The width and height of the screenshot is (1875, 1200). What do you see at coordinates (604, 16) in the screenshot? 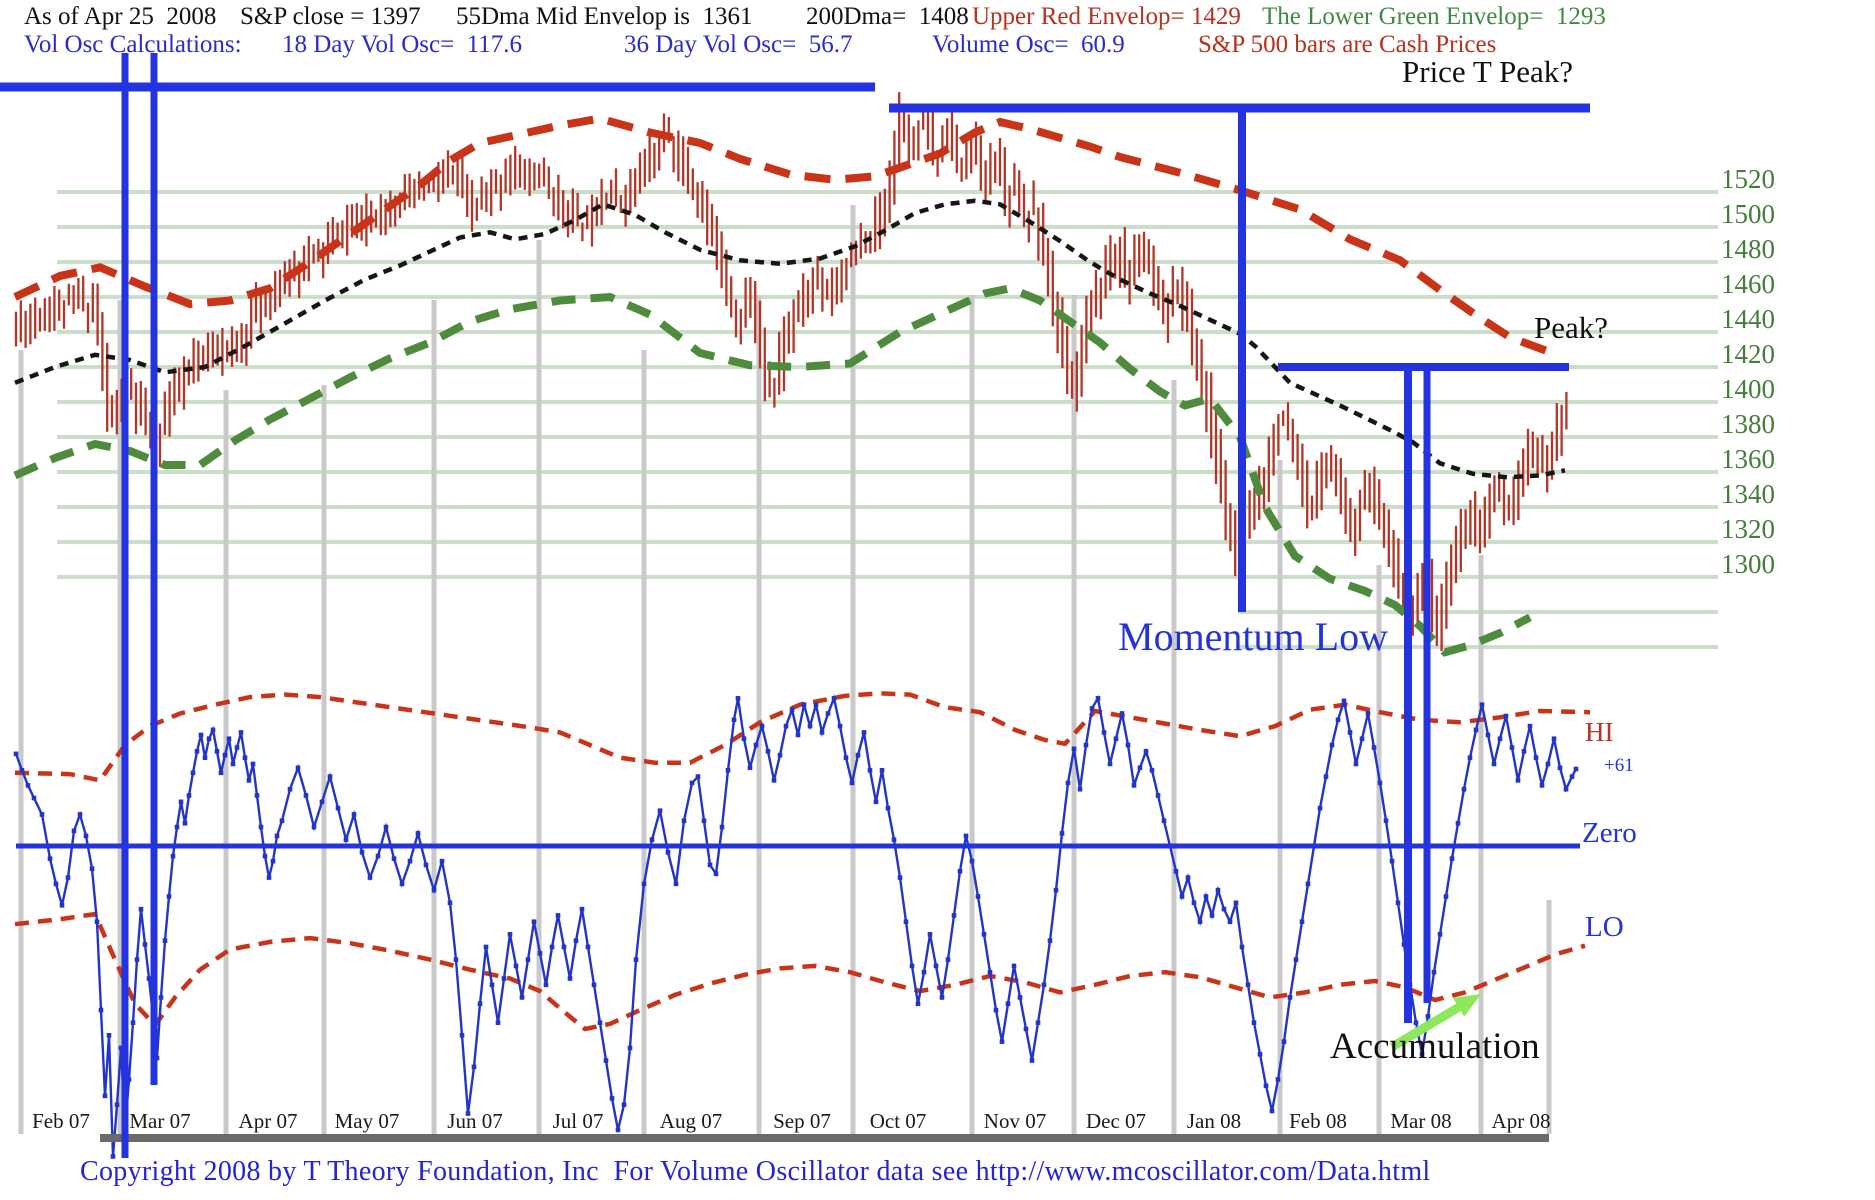
I see `header-mid-envelope: 55Dma Mid Envelop is 1361` at bounding box center [604, 16].